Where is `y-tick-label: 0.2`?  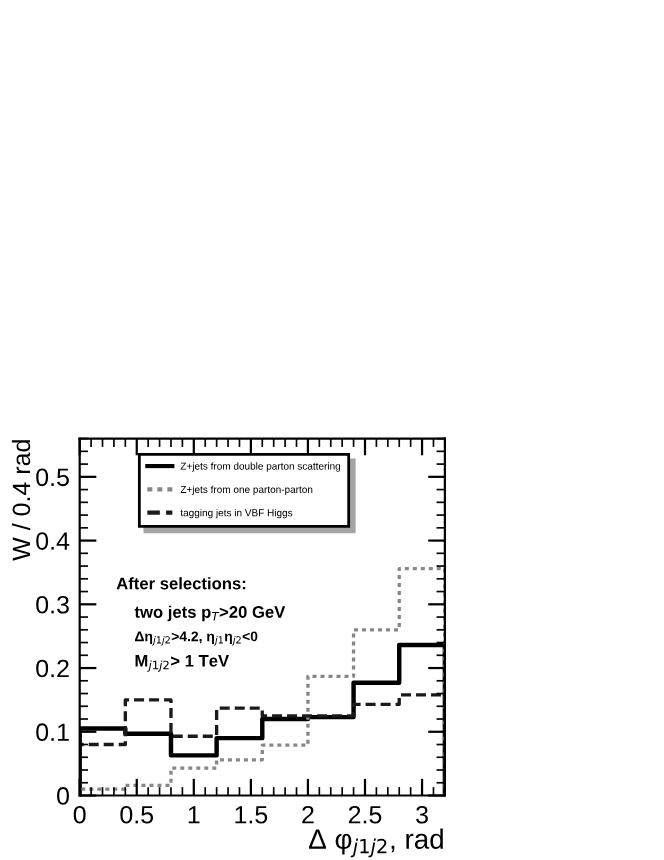
y-tick-label: 0.2 is located at coordinates (52, 668).